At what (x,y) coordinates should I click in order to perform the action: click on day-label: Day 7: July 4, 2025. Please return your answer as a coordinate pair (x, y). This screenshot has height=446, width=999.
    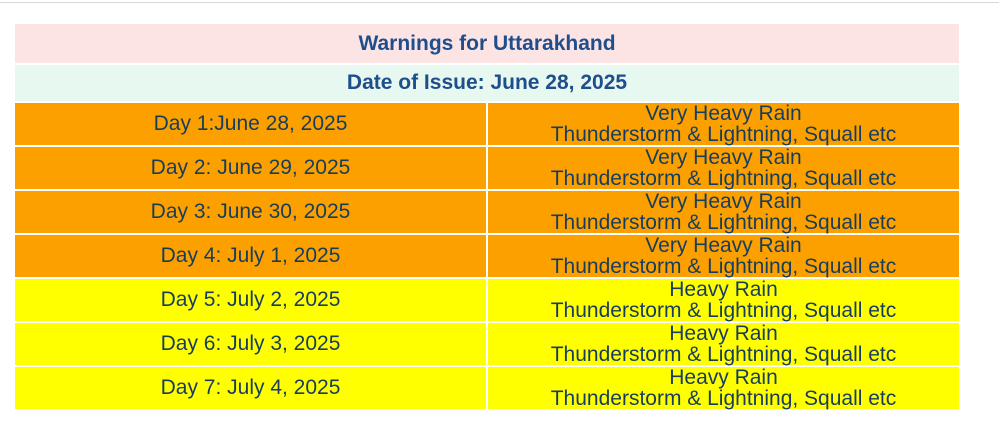
    Looking at the image, I should click on (250, 388).